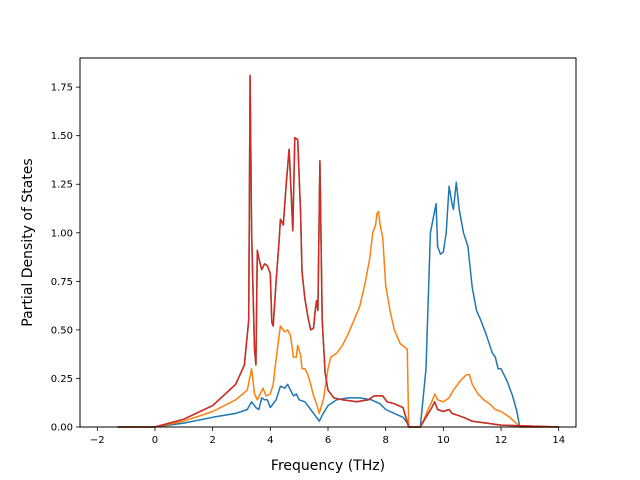 The image size is (640, 480). Describe the element at coordinates (443, 440) in the screenshot. I see `x-tick-label: 10` at that location.